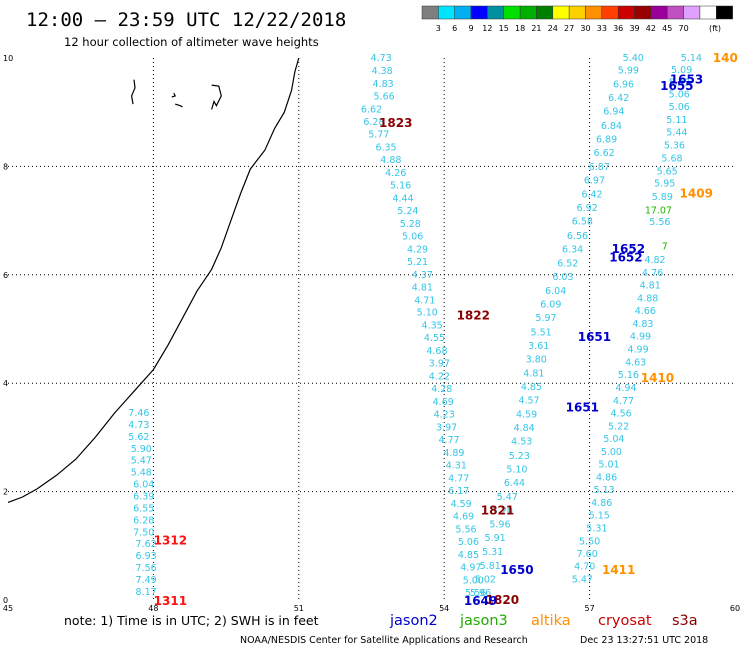 This screenshot has width=740, height=650. I want to click on wave-height-value: 4.38, so click(382, 71).